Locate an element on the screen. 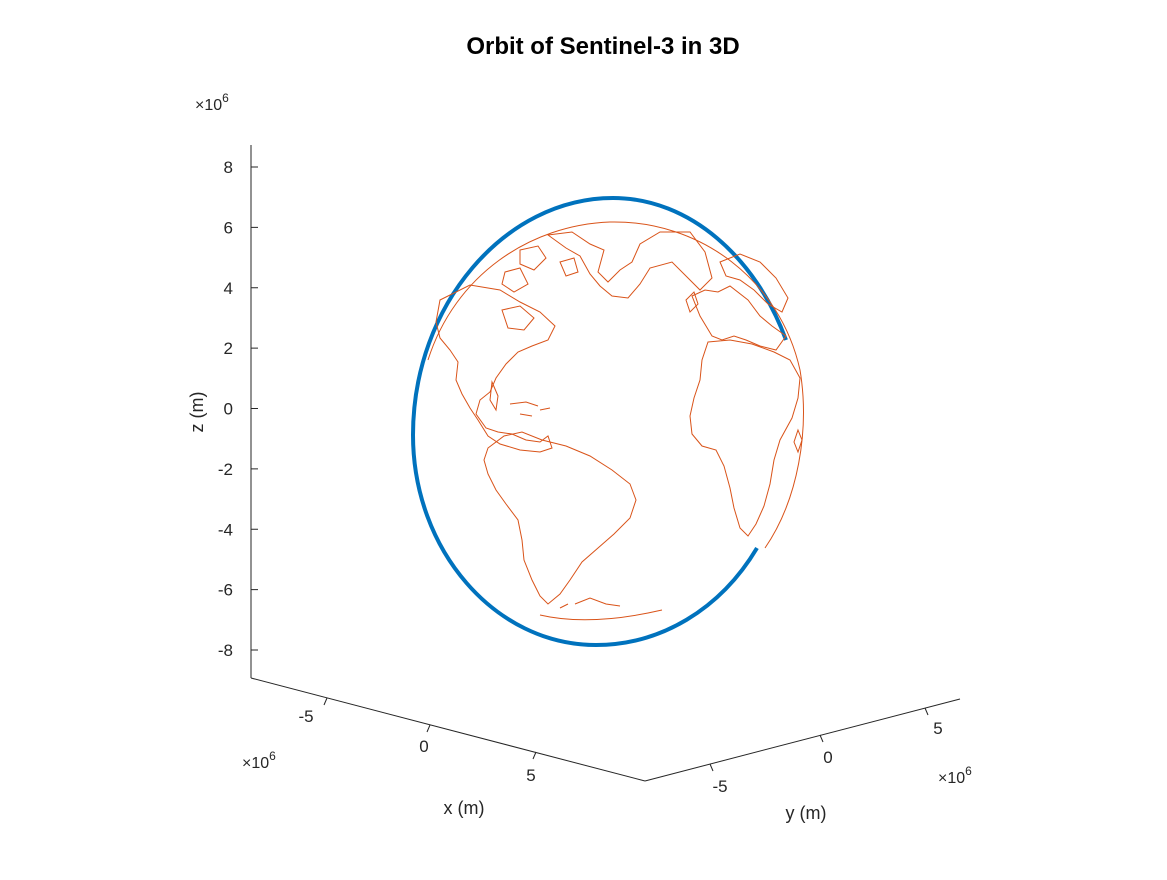  y-exponent: ×10⁶ is located at coordinates (955, 775).